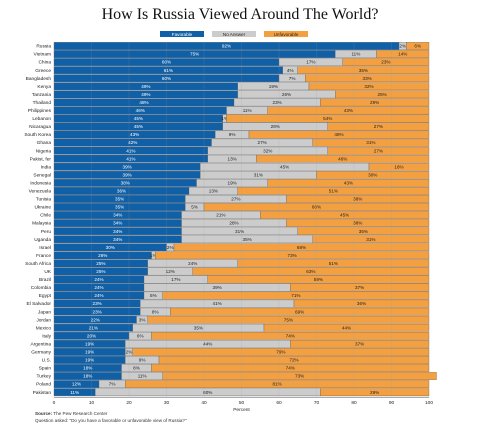 The width and height of the screenshot is (480, 436). What do you see at coordinates (43, 47) in the screenshot?
I see `category-label: Russia` at bounding box center [43, 47].